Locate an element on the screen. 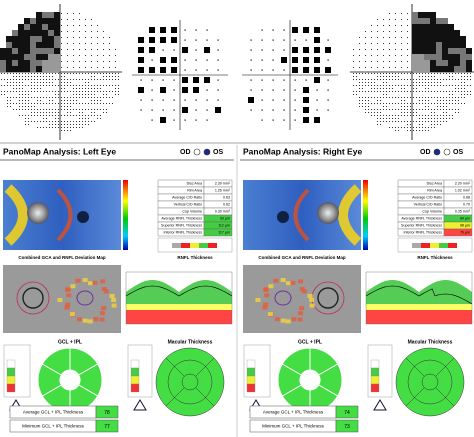  ring is located at coordinates (190, 382).